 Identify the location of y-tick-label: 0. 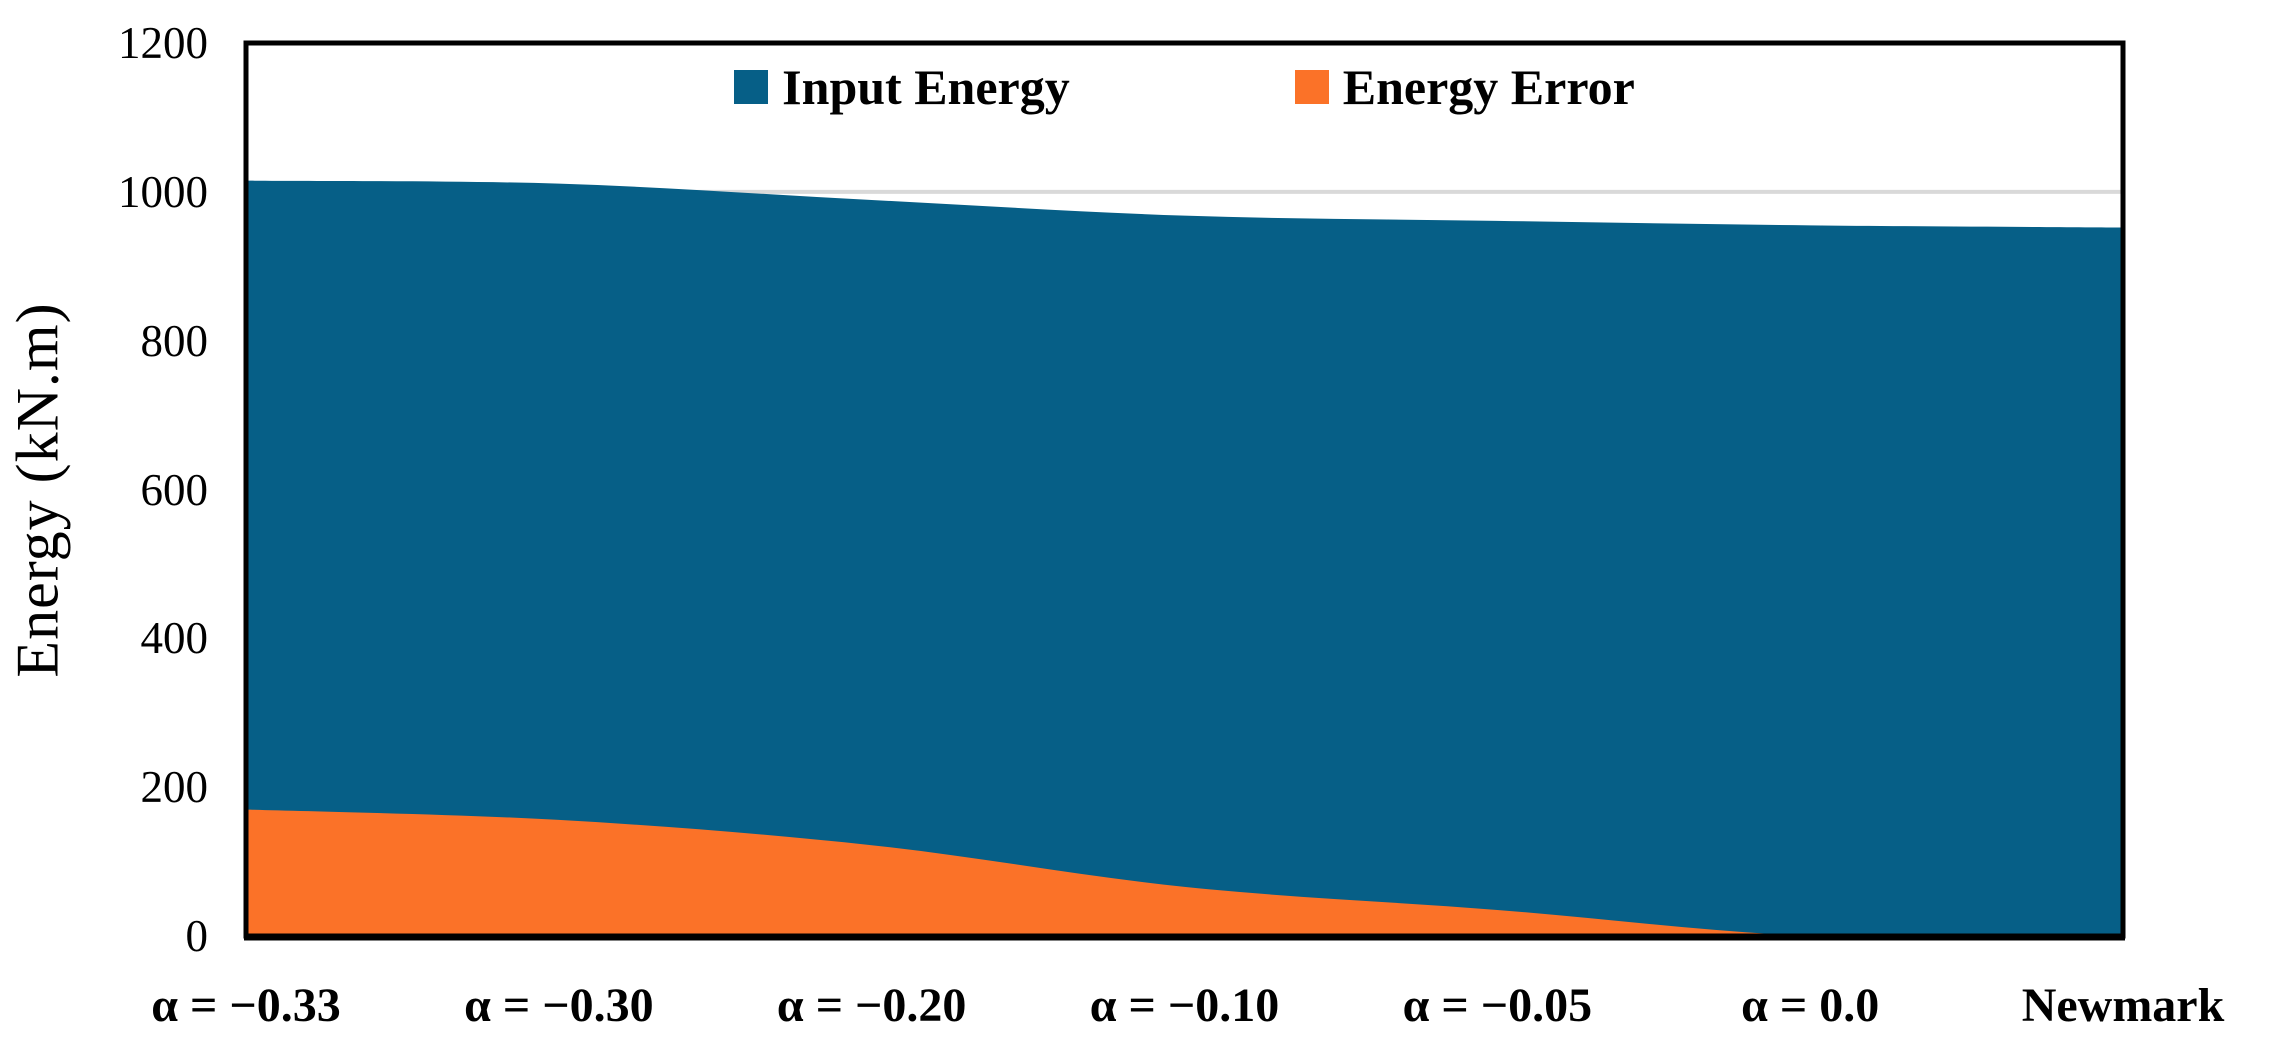
(197, 936).